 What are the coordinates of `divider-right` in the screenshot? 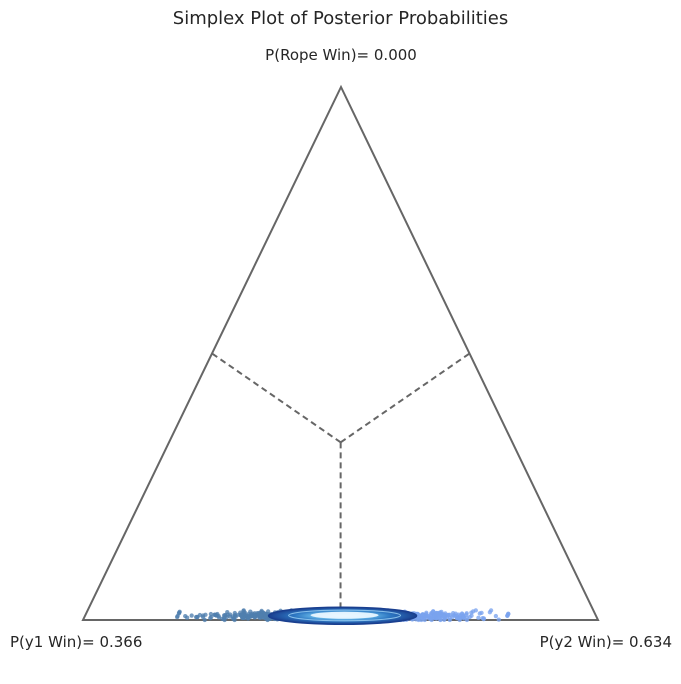 It's located at (405, 398).